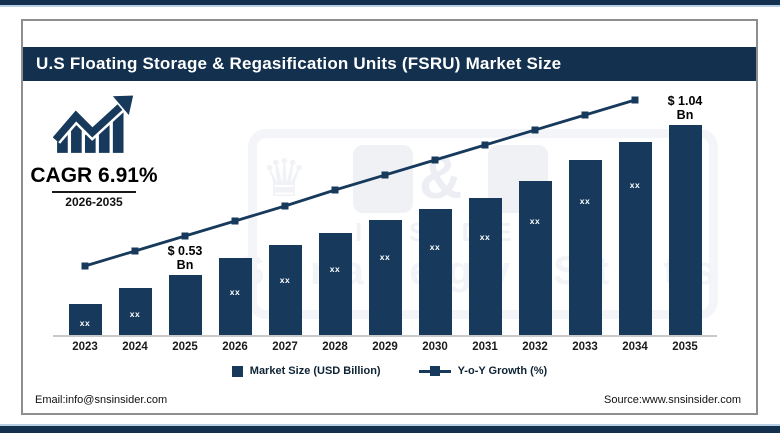  I want to click on trend-point-2024, so click(135, 251).